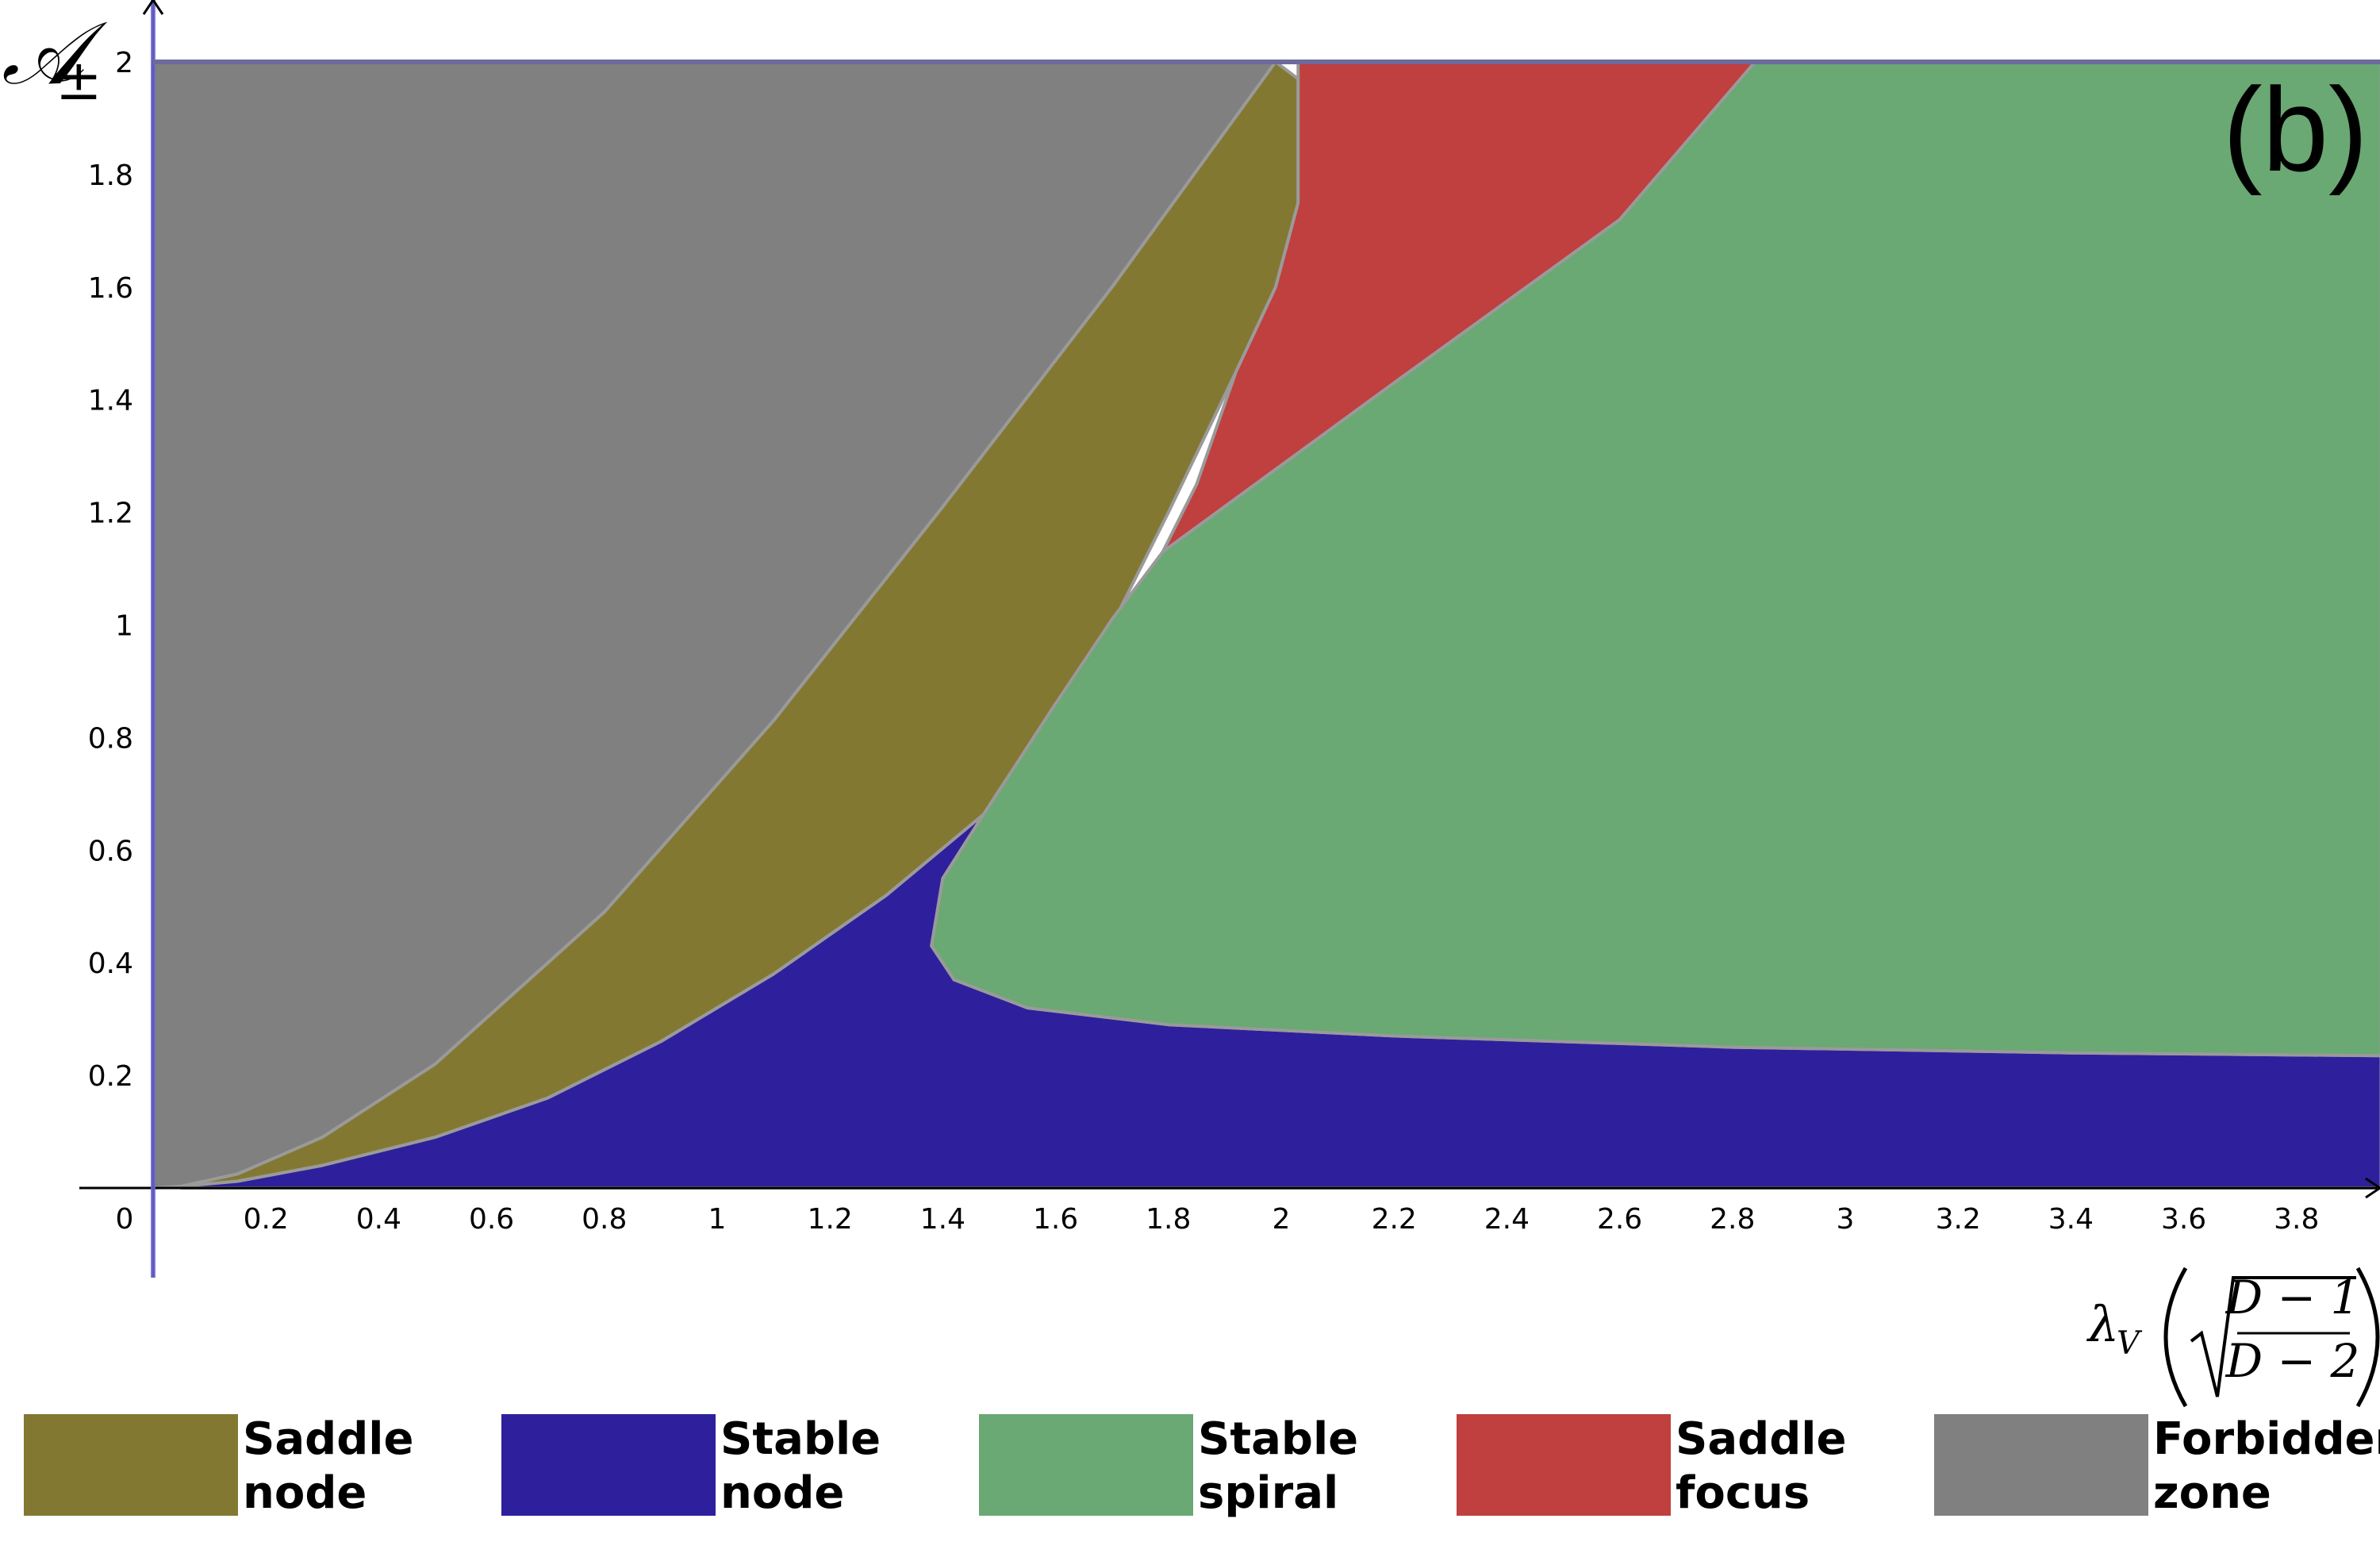 Image resolution: width=2380 pixels, height=1557 pixels. What do you see at coordinates (55, 57) in the screenshot?
I see `y-axis-label: 𝒜 ±` at bounding box center [55, 57].